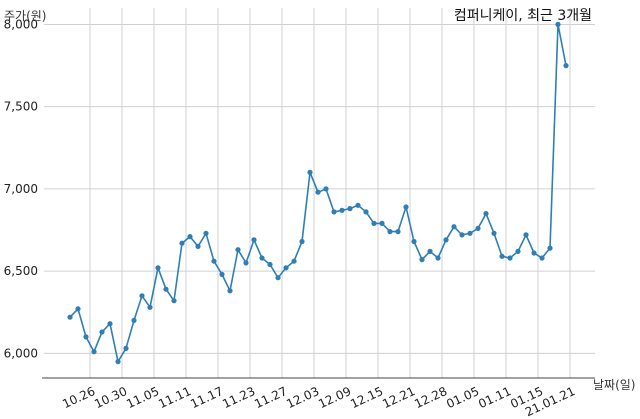 This screenshot has height=419, width=640. What do you see at coordinates (494, 397) in the screenshot?
I see `x-tick-label: 01.11` at bounding box center [494, 397].